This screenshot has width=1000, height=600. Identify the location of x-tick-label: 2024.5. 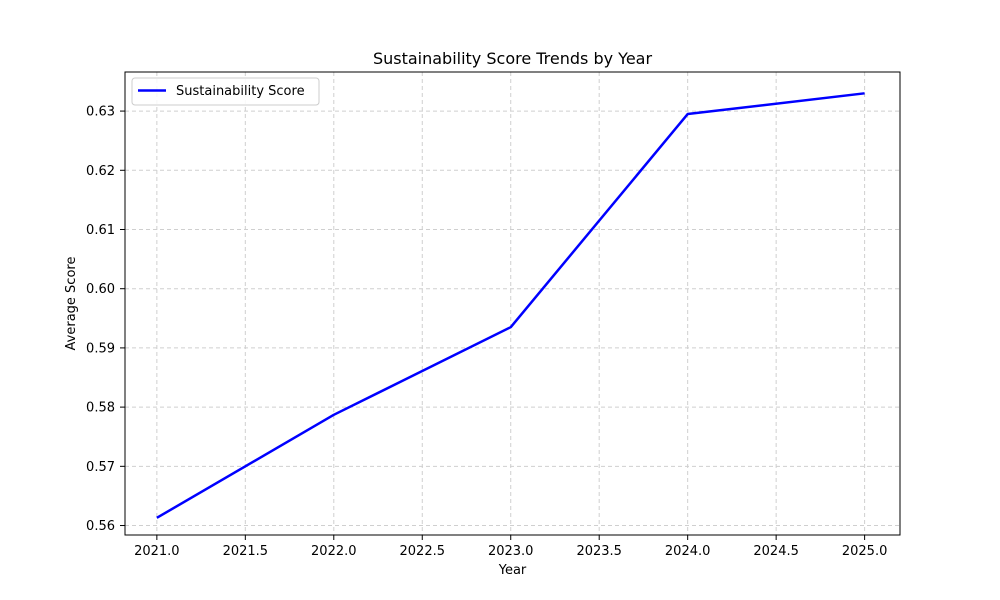
(776, 551).